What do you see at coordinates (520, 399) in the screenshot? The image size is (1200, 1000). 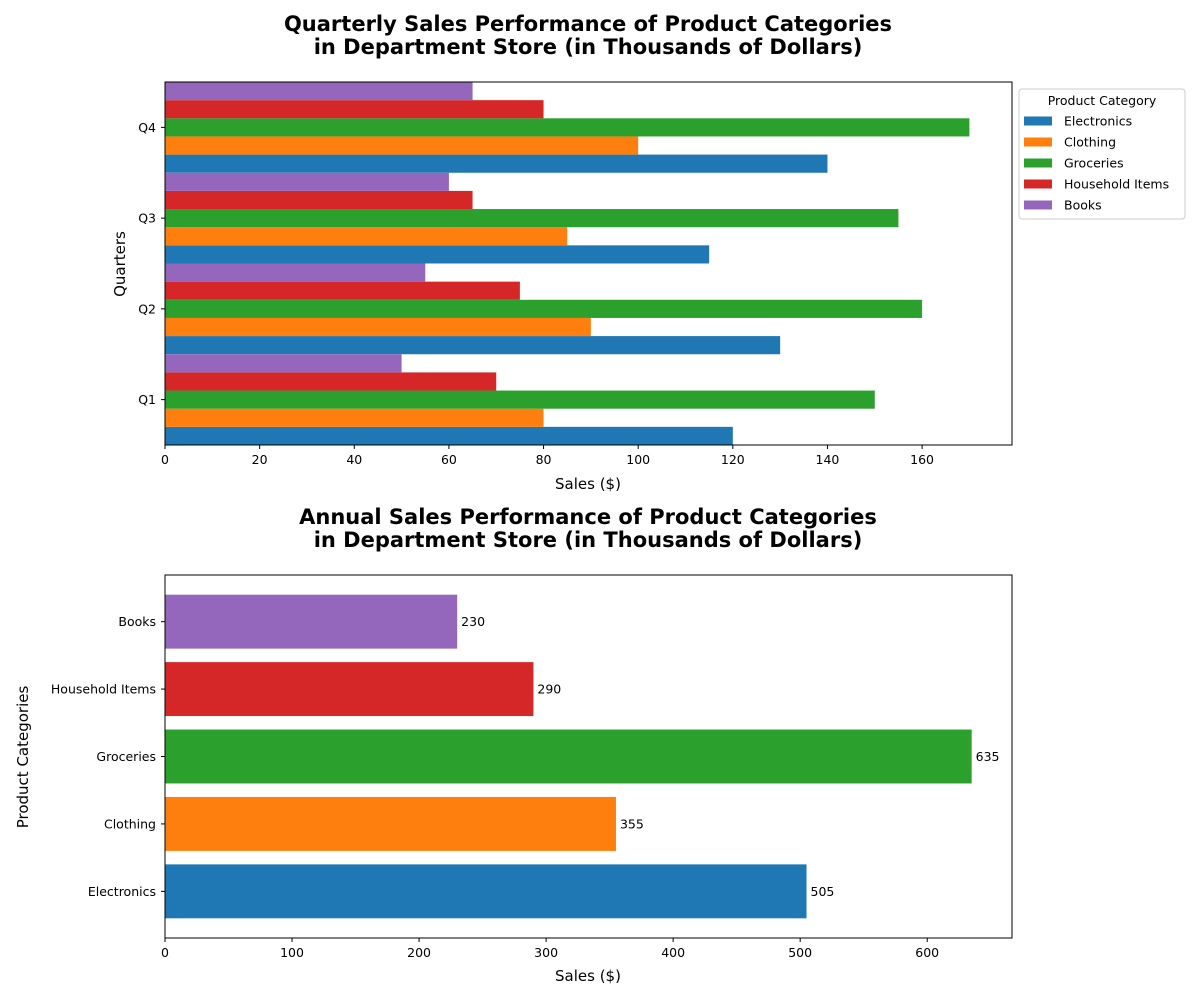 I see `bar-q1-groceries` at bounding box center [520, 399].